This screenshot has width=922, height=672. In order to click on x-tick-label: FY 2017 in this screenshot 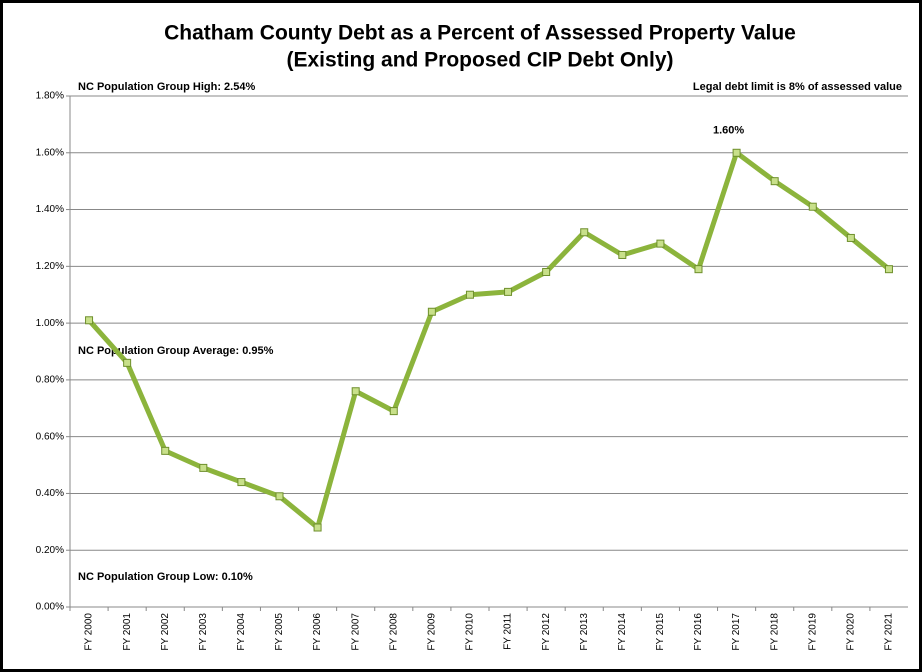, I will do `click(736, 632)`.